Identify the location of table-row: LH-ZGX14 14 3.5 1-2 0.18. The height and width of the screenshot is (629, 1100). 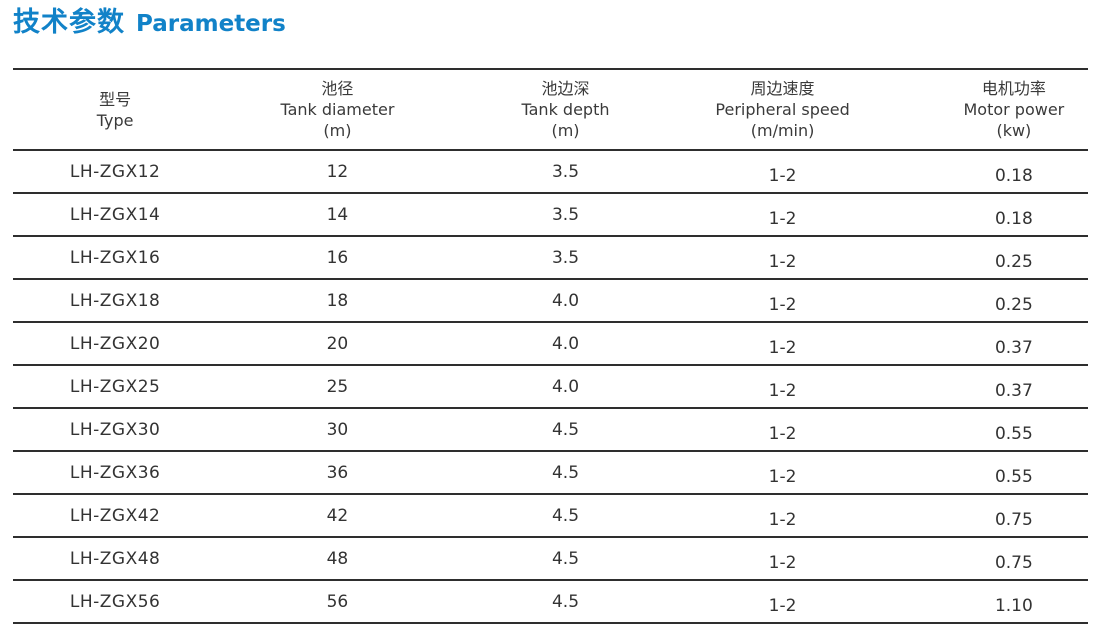
(550, 215).